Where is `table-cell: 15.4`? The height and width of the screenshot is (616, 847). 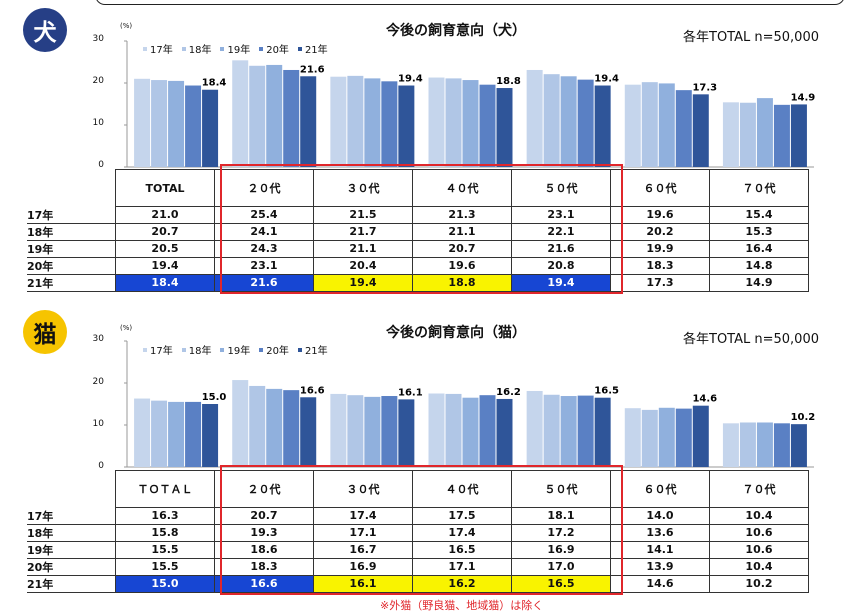
table-cell: 15.4 is located at coordinates (759, 215).